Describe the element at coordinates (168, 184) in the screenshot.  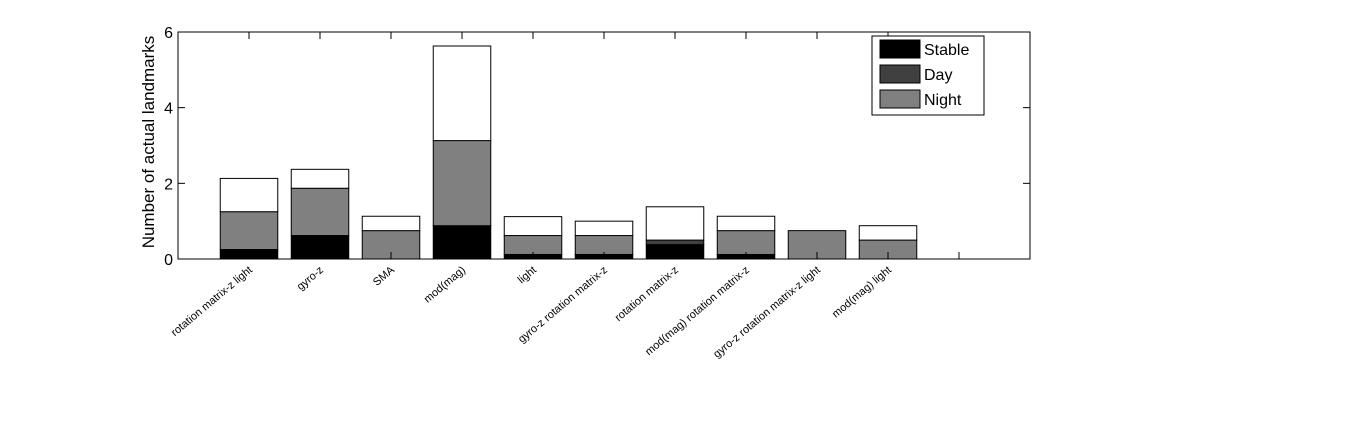
I see `y-tick-label: 2` at that location.